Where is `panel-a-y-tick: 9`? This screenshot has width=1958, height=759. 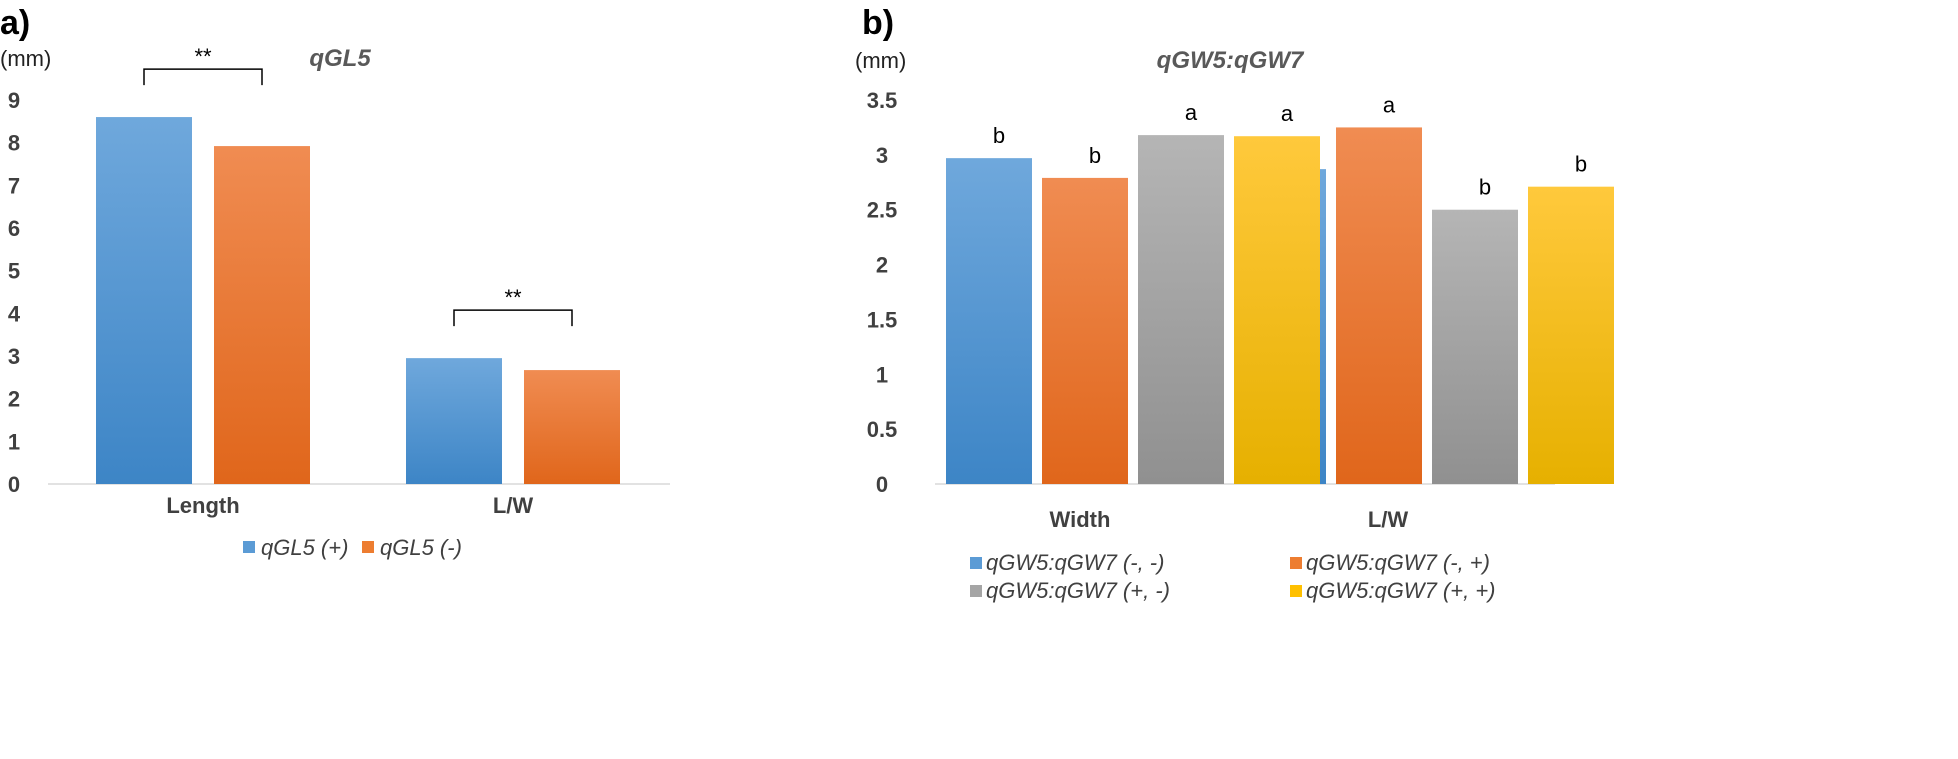 panel-a-y-tick: 9 is located at coordinates (14, 100).